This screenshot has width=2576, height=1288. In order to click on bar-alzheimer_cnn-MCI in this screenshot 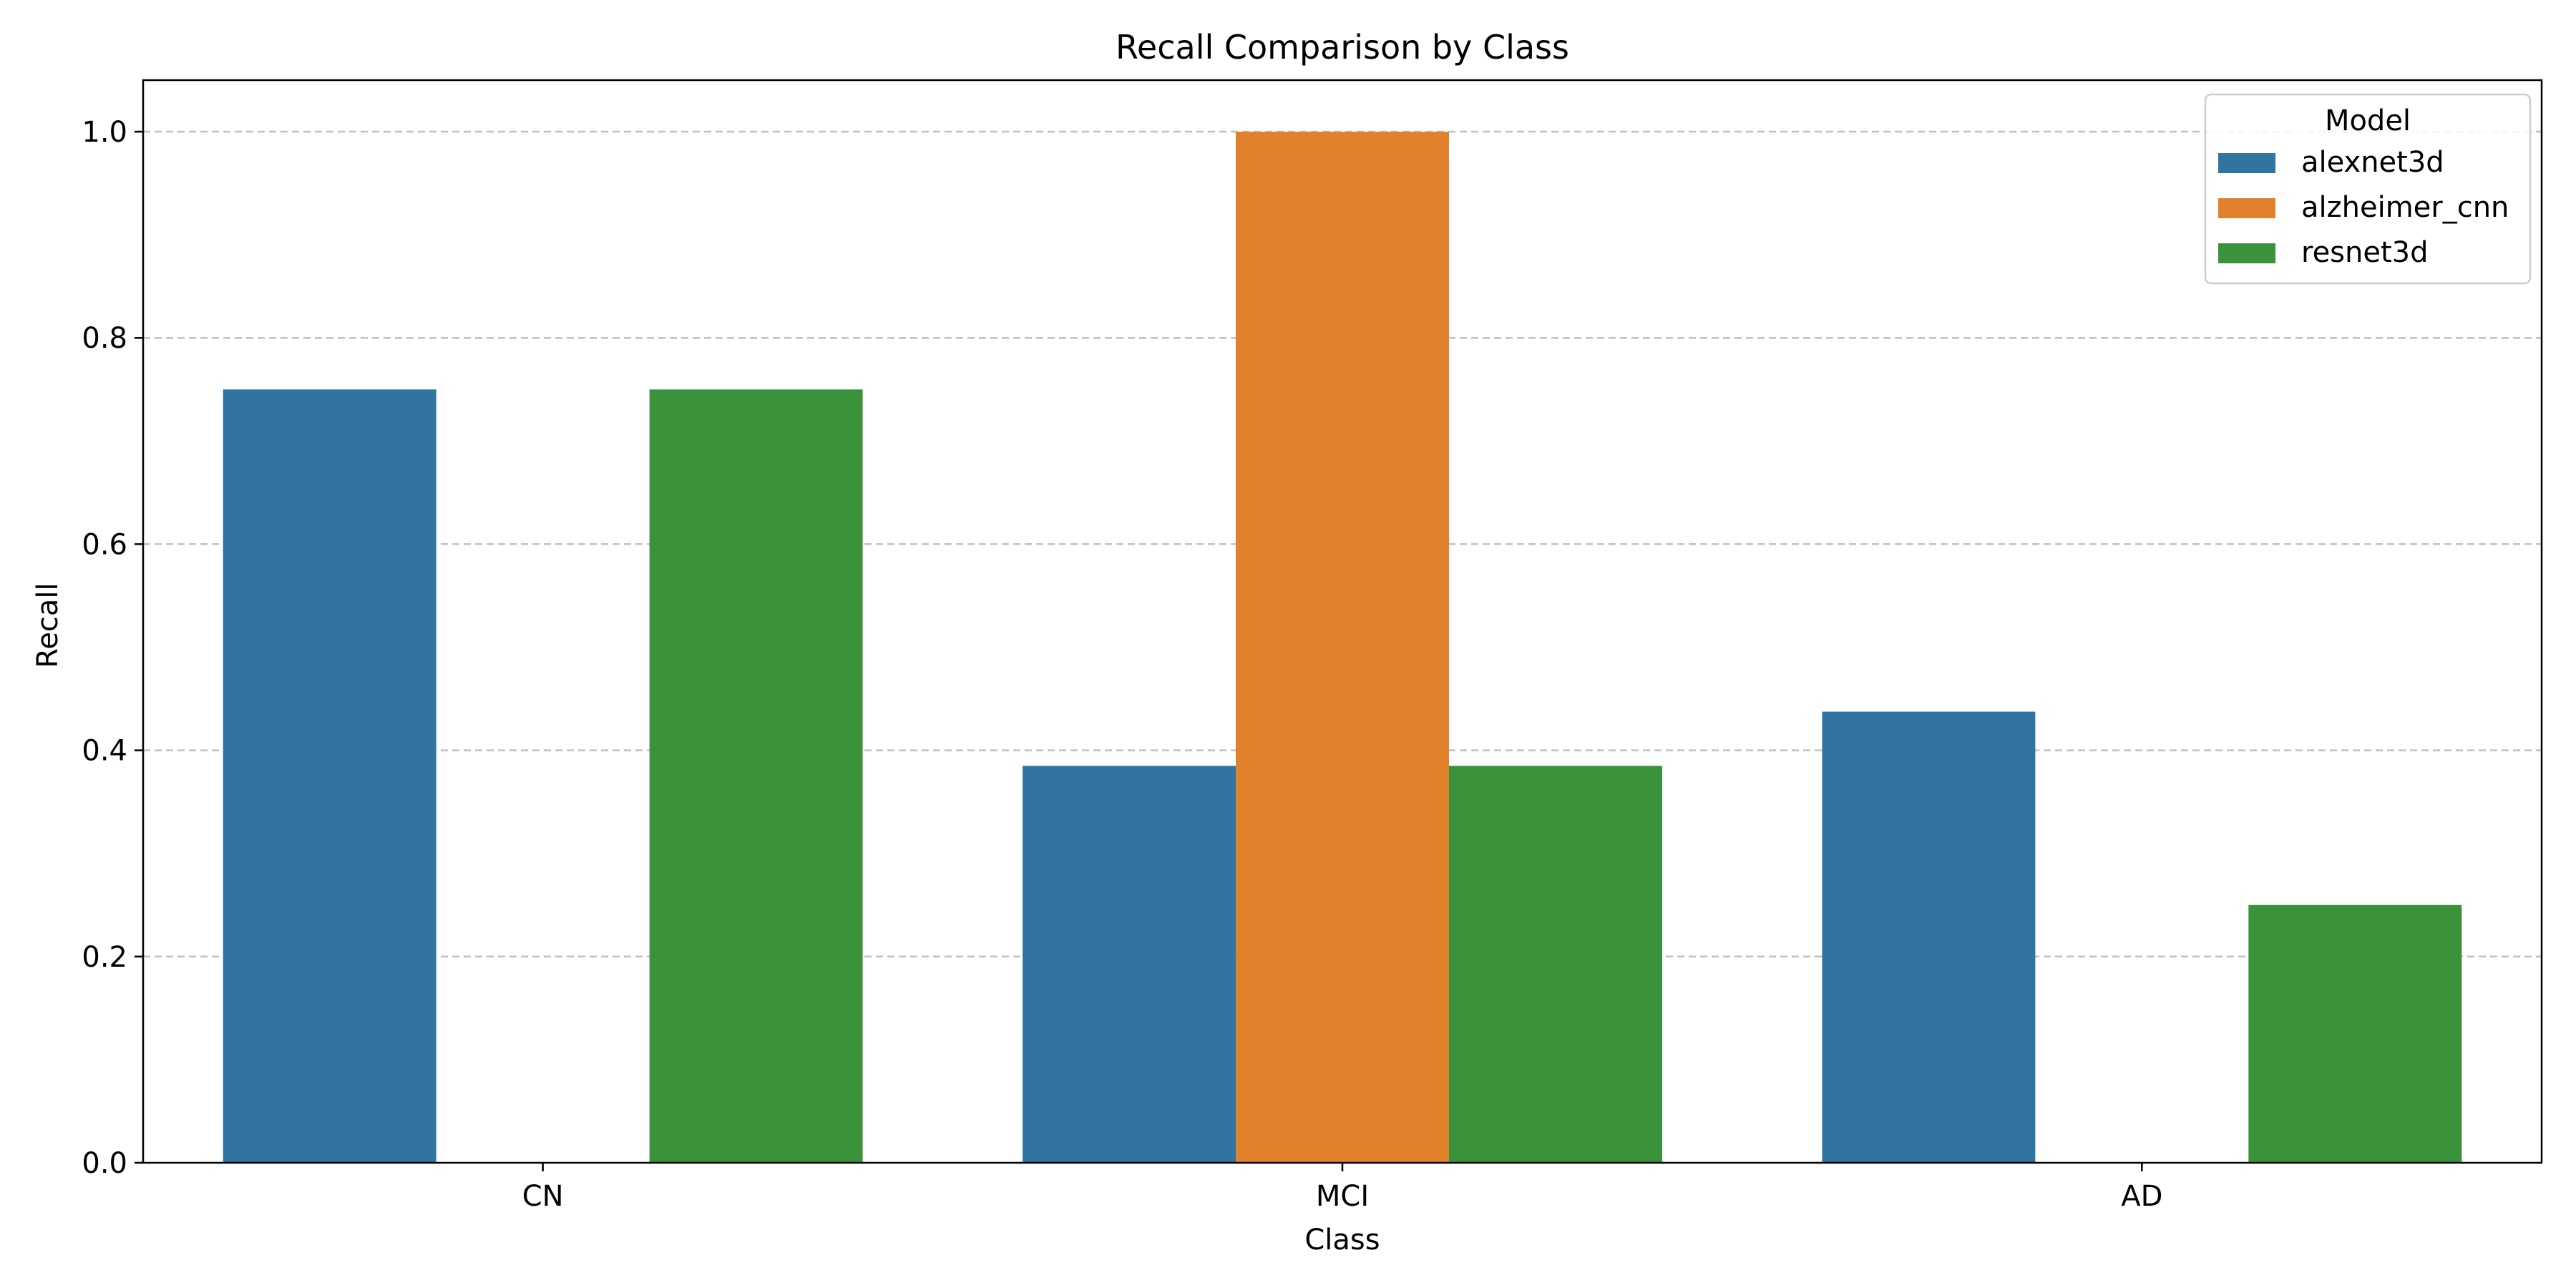, I will do `click(1342, 647)`.